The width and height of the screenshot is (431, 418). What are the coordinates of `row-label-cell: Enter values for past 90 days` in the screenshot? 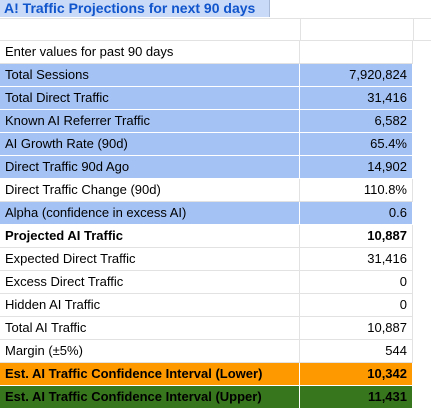 It's located at (150, 52).